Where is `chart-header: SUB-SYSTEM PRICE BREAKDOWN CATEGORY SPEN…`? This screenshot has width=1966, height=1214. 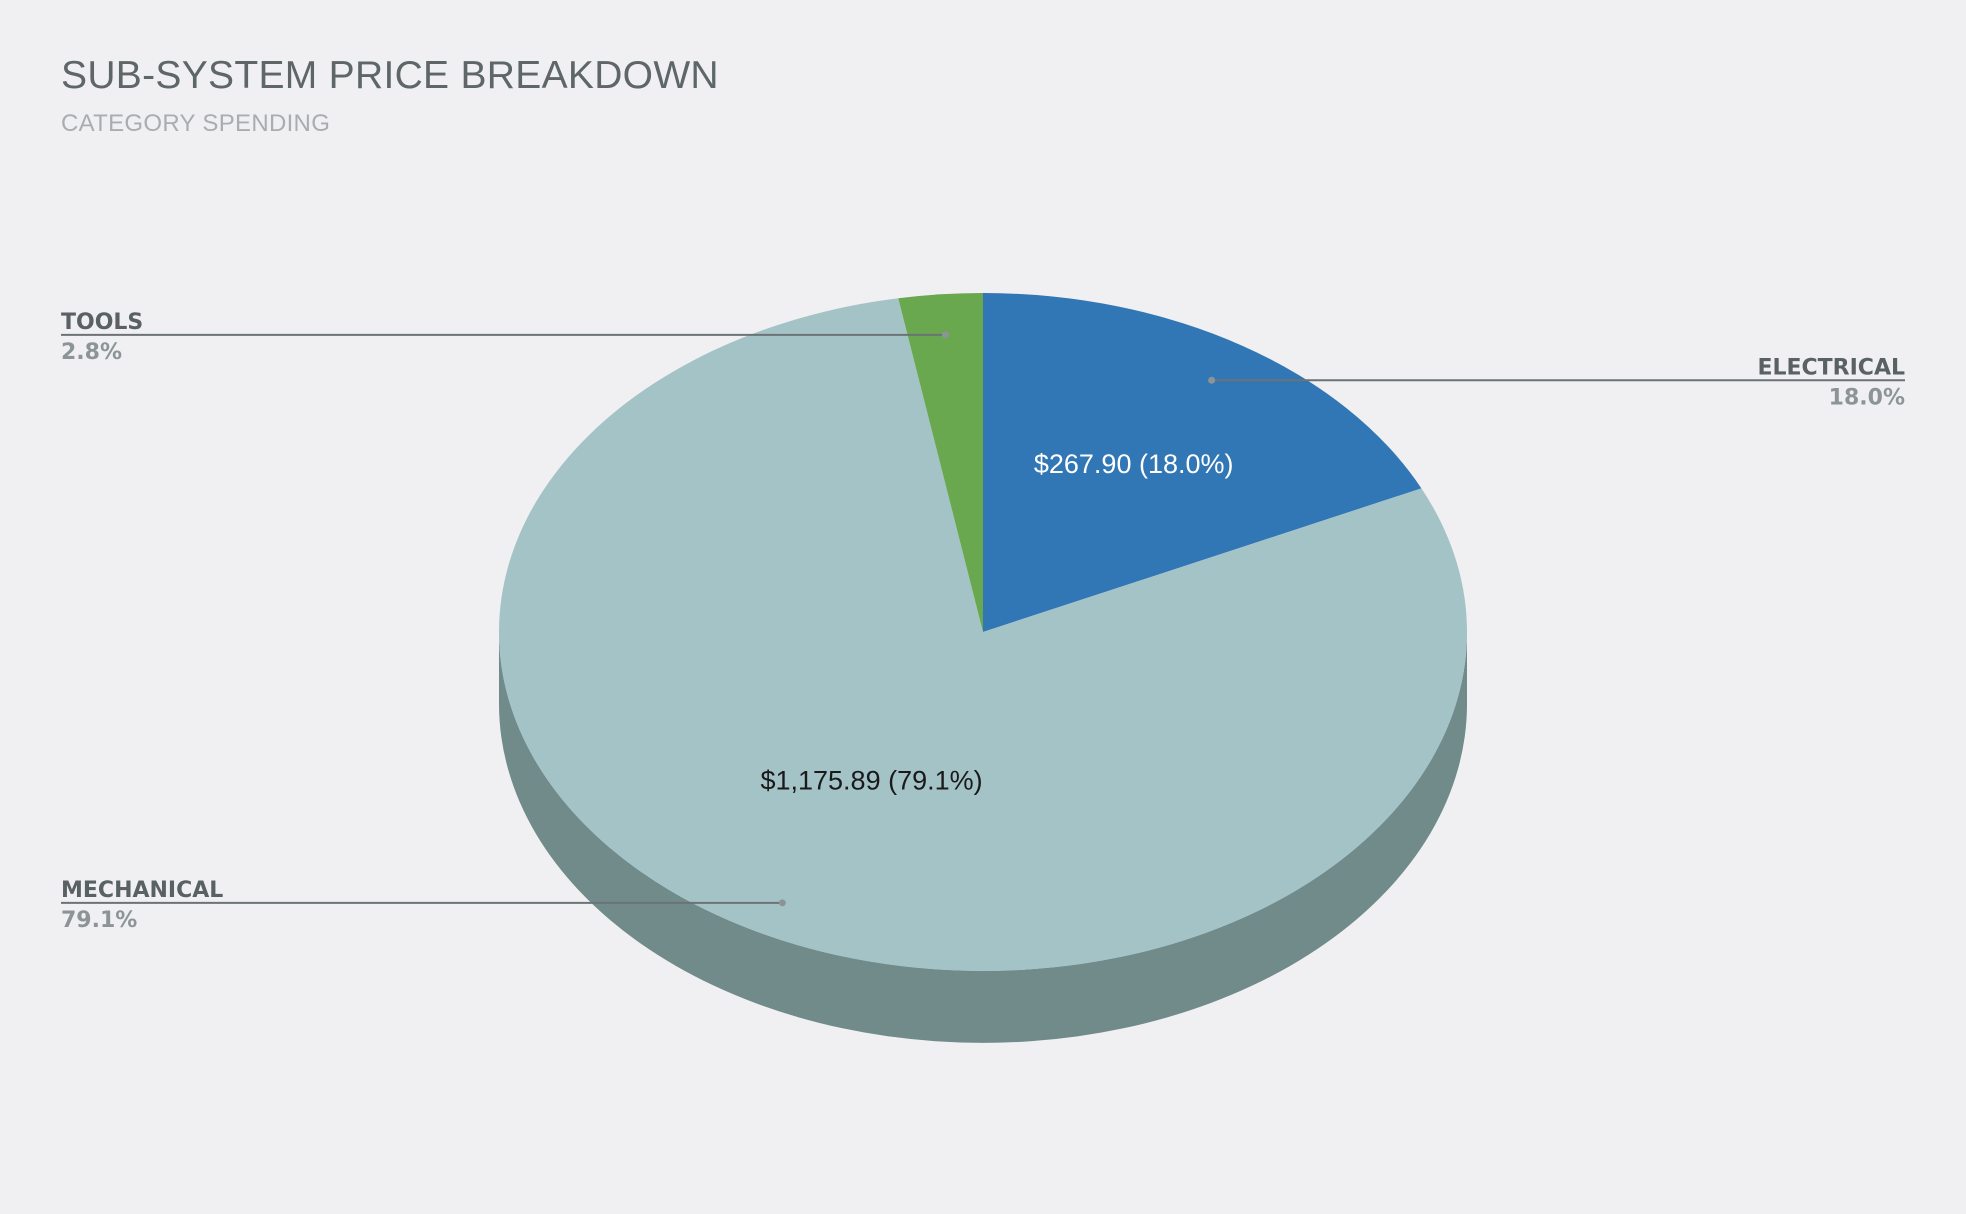
chart-header: SUB-SYSTEM PRICE BREAKDOWN CATEGORY SPEN… is located at coordinates (390, 96).